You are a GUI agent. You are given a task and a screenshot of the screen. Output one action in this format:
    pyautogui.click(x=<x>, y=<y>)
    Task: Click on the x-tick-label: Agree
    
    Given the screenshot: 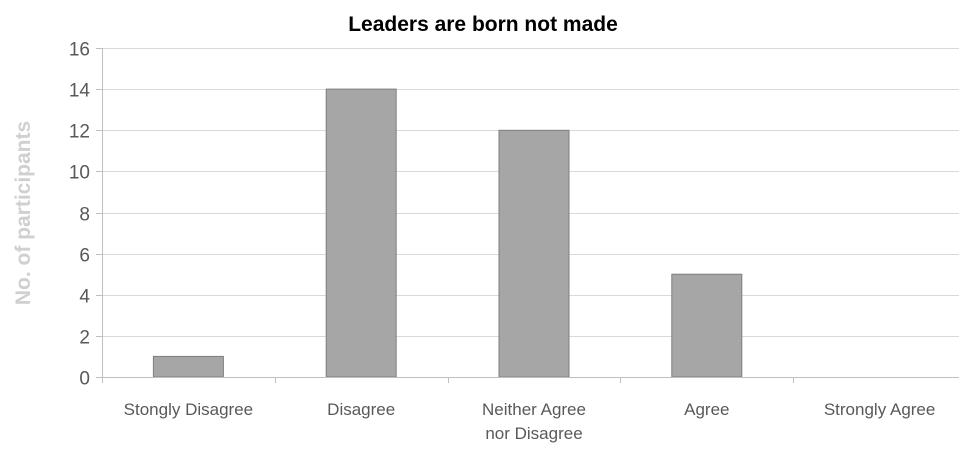 What is the action you would take?
    pyautogui.click(x=706, y=409)
    